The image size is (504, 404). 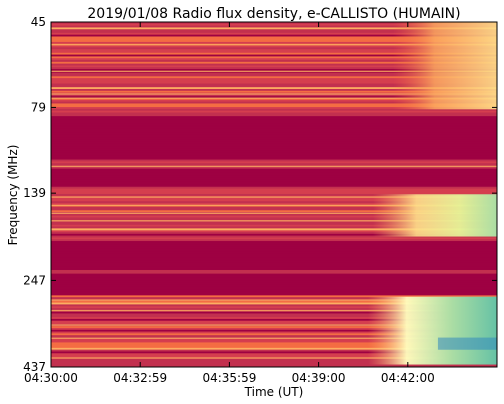 What do you see at coordinates (274, 392) in the screenshot?
I see `x-axis-label: Time (UT)` at bounding box center [274, 392].